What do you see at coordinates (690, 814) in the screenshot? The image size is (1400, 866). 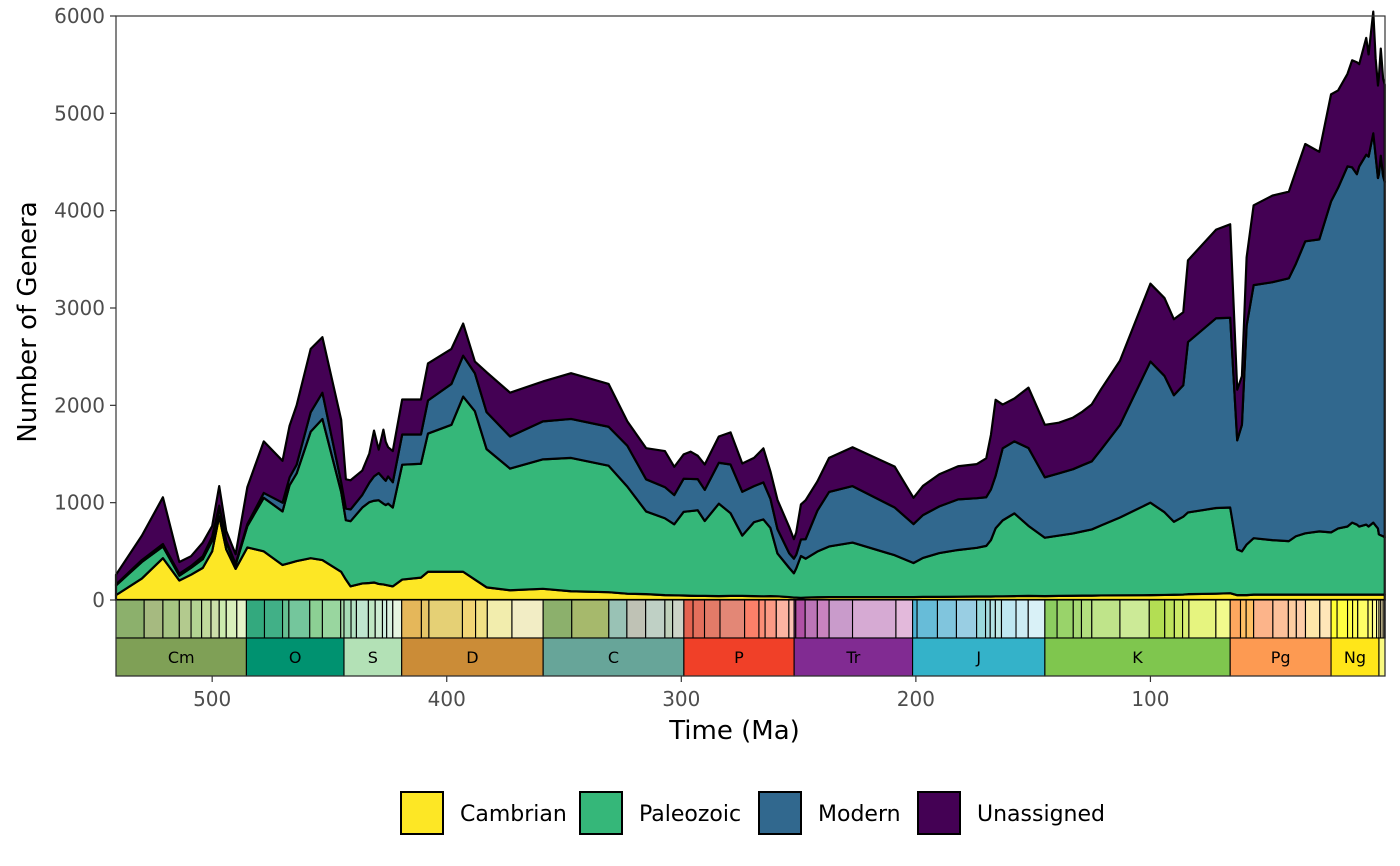 I see `legend-label-paleozoic: Paleozoic` at bounding box center [690, 814].